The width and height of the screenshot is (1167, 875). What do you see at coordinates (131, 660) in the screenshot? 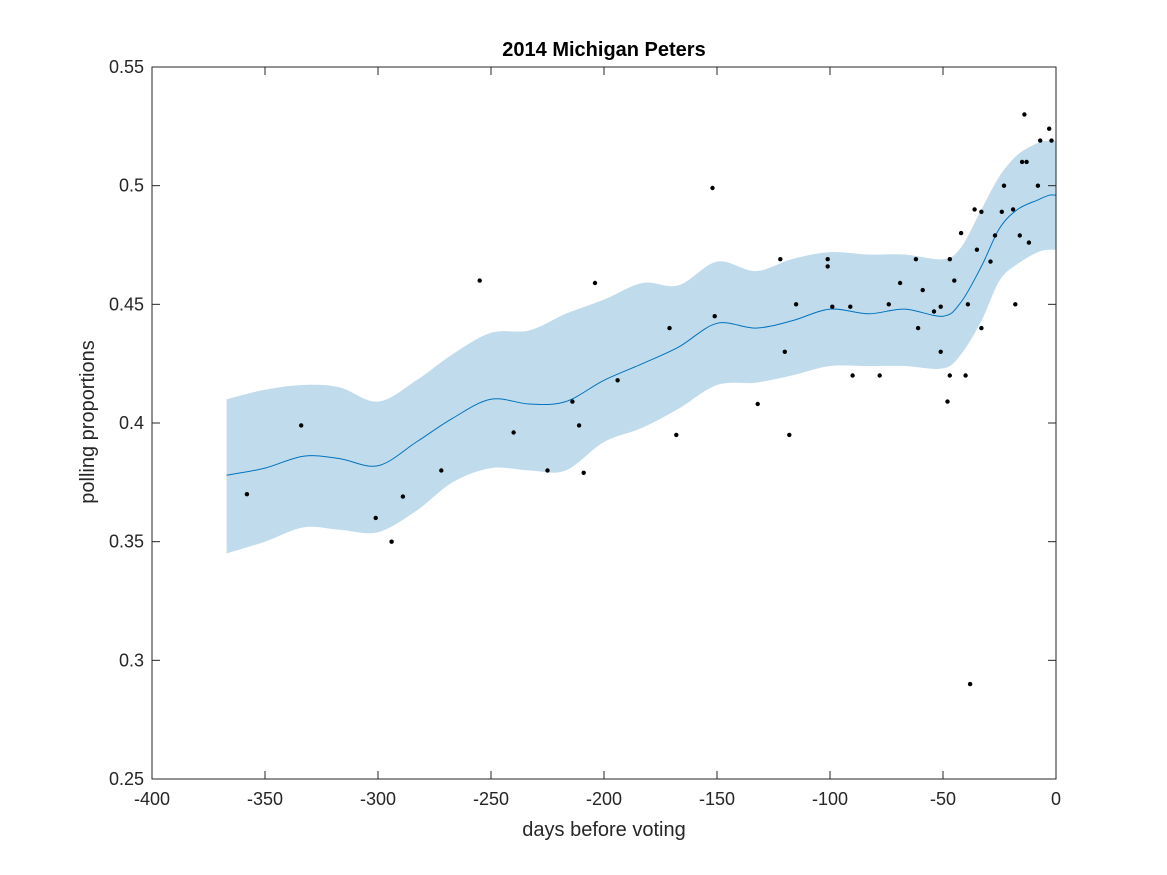
I see `y-tick-label: 0.3` at bounding box center [131, 660].